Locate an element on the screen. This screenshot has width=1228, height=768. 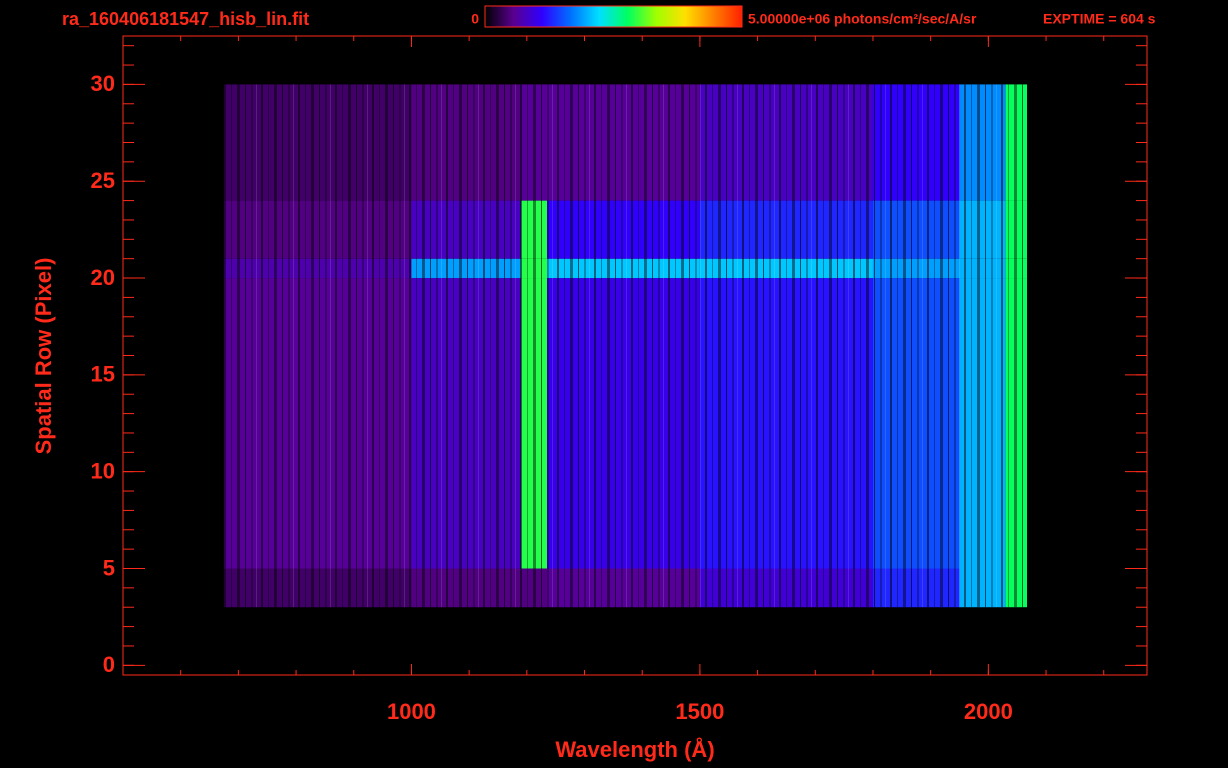
x-tick-label: 1500 is located at coordinates (699, 711).